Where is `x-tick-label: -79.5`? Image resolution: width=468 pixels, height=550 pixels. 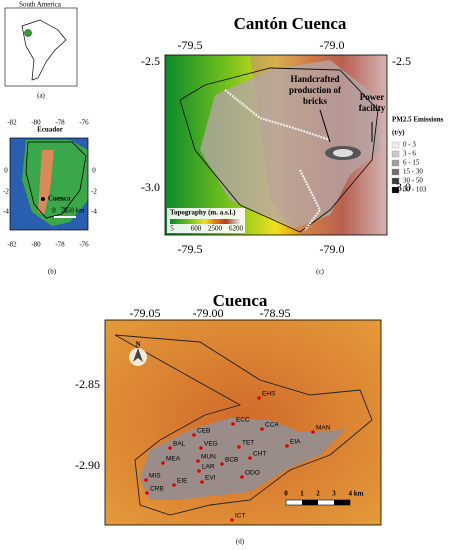 x-tick-label: -79.5 is located at coordinates (190, 249).